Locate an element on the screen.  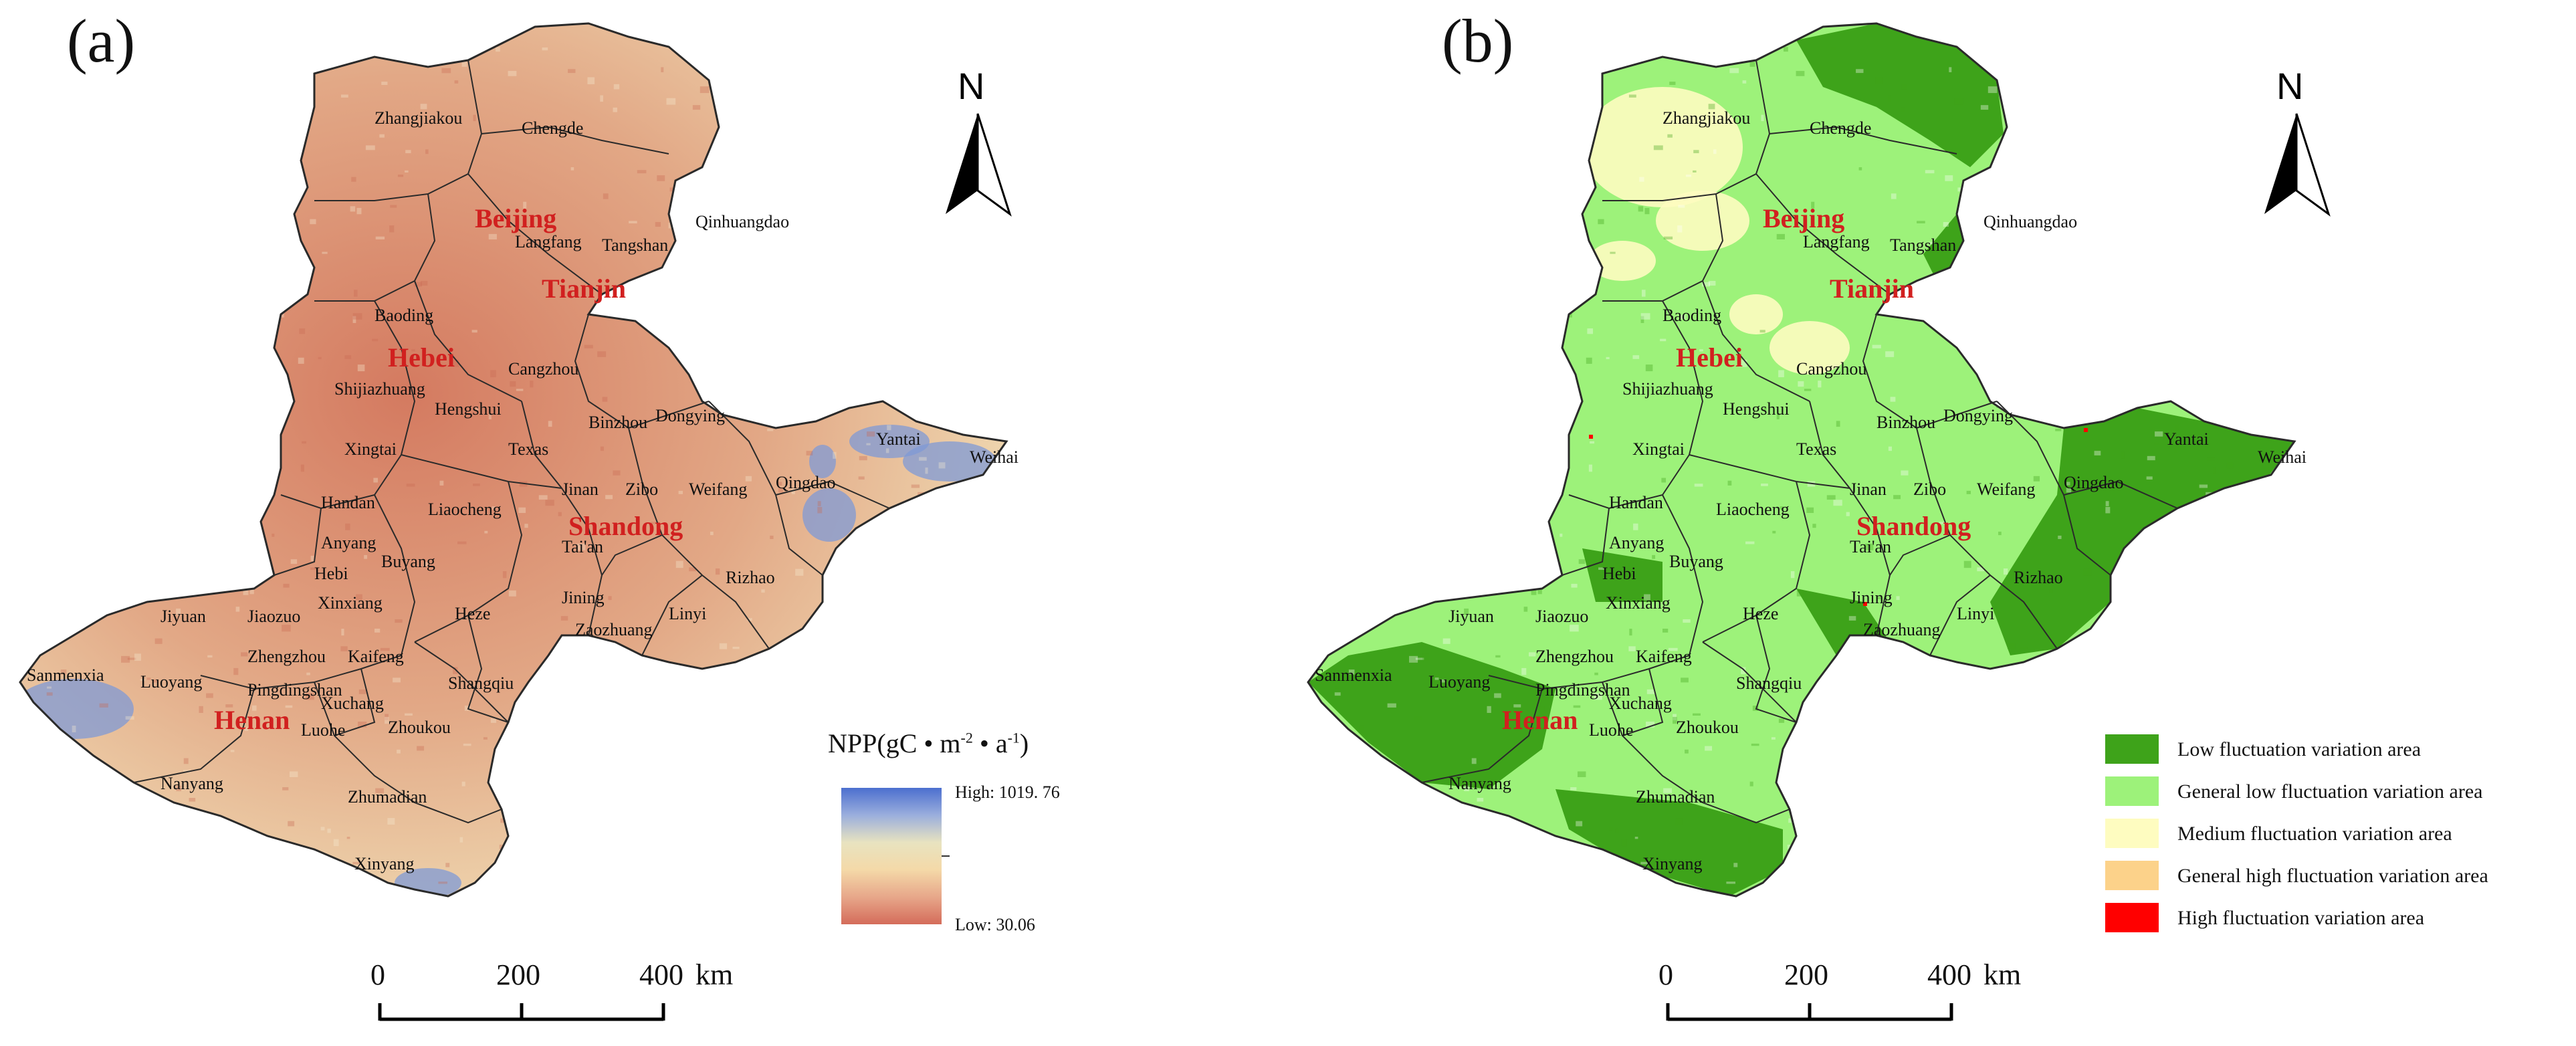
city-label: Luohe is located at coordinates (323, 730).